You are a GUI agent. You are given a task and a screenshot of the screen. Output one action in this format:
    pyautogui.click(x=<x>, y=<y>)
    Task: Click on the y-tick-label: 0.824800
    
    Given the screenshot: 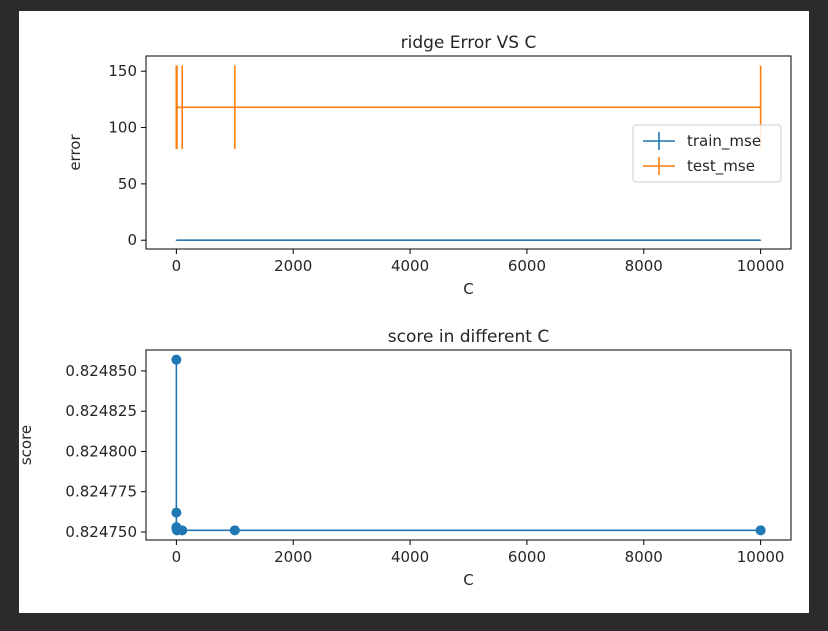 What is the action you would take?
    pyautogui.click(x=101, y=451)
    